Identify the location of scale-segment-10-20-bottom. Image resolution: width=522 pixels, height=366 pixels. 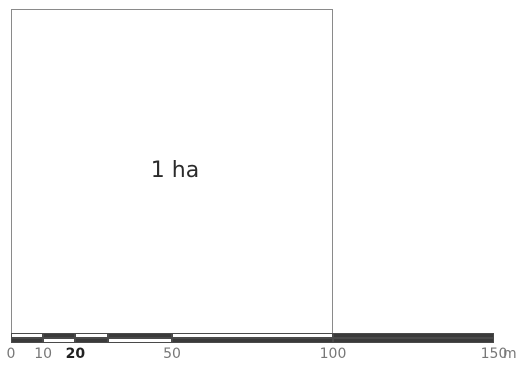
(59, 340).